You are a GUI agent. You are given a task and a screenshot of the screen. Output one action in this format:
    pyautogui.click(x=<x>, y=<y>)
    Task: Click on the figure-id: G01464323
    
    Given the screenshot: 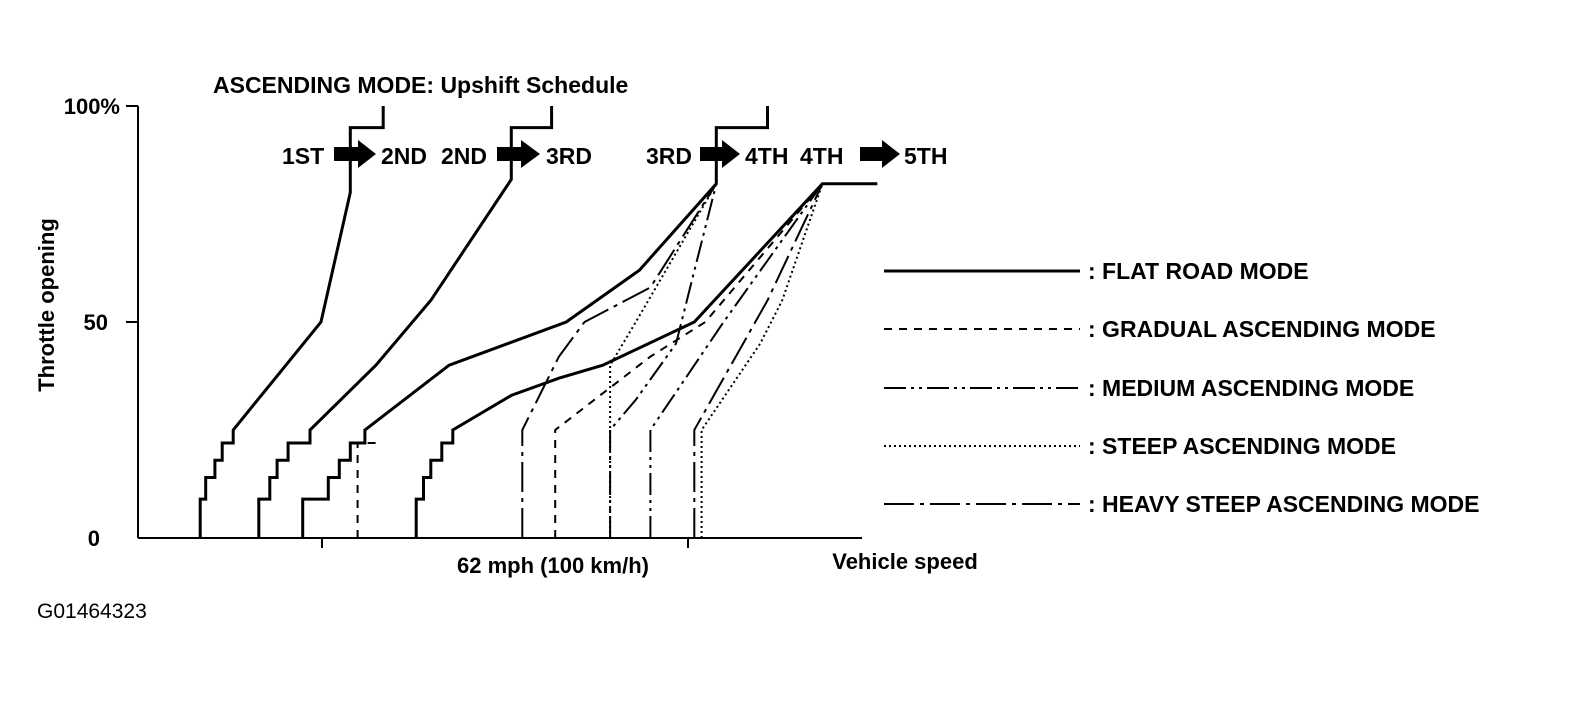 What is the action you would take?
    pyautogui.click(x=92, y=611)
    